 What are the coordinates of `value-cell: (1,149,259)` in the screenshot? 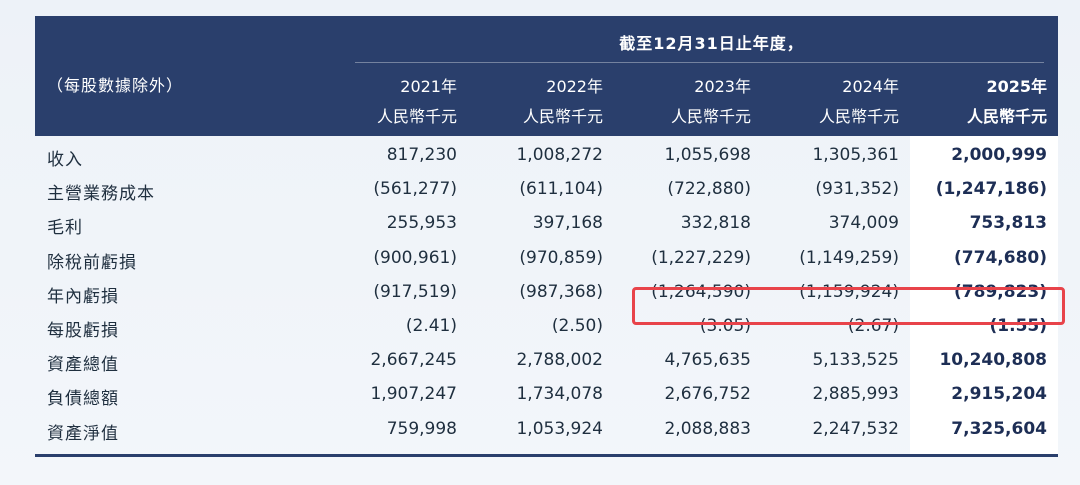 It's located at (849, 257).